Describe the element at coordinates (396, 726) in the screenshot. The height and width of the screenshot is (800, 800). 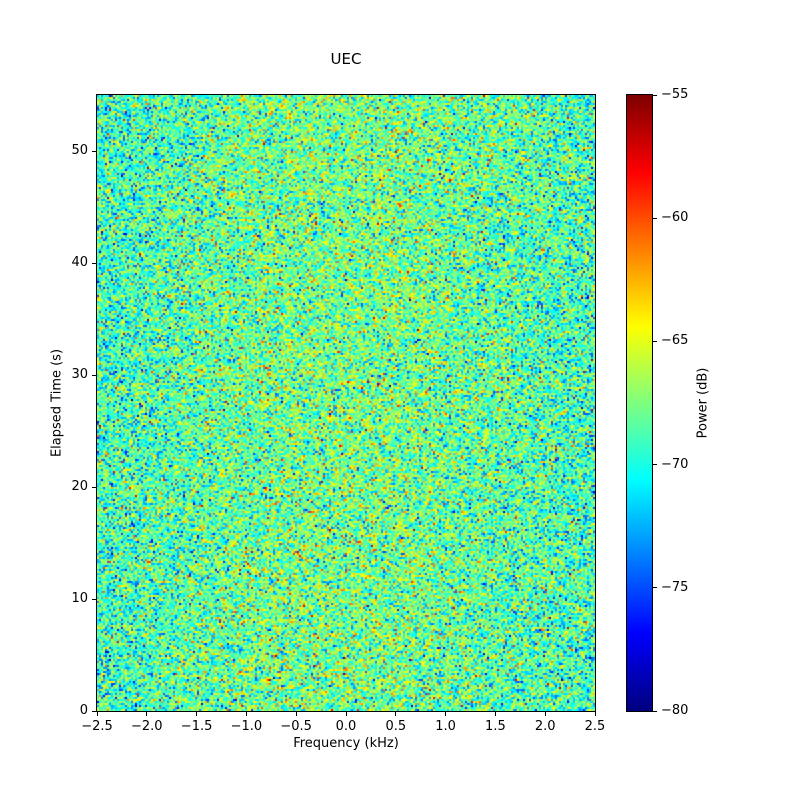
I see `x-tick-label: 0.5` at that location.